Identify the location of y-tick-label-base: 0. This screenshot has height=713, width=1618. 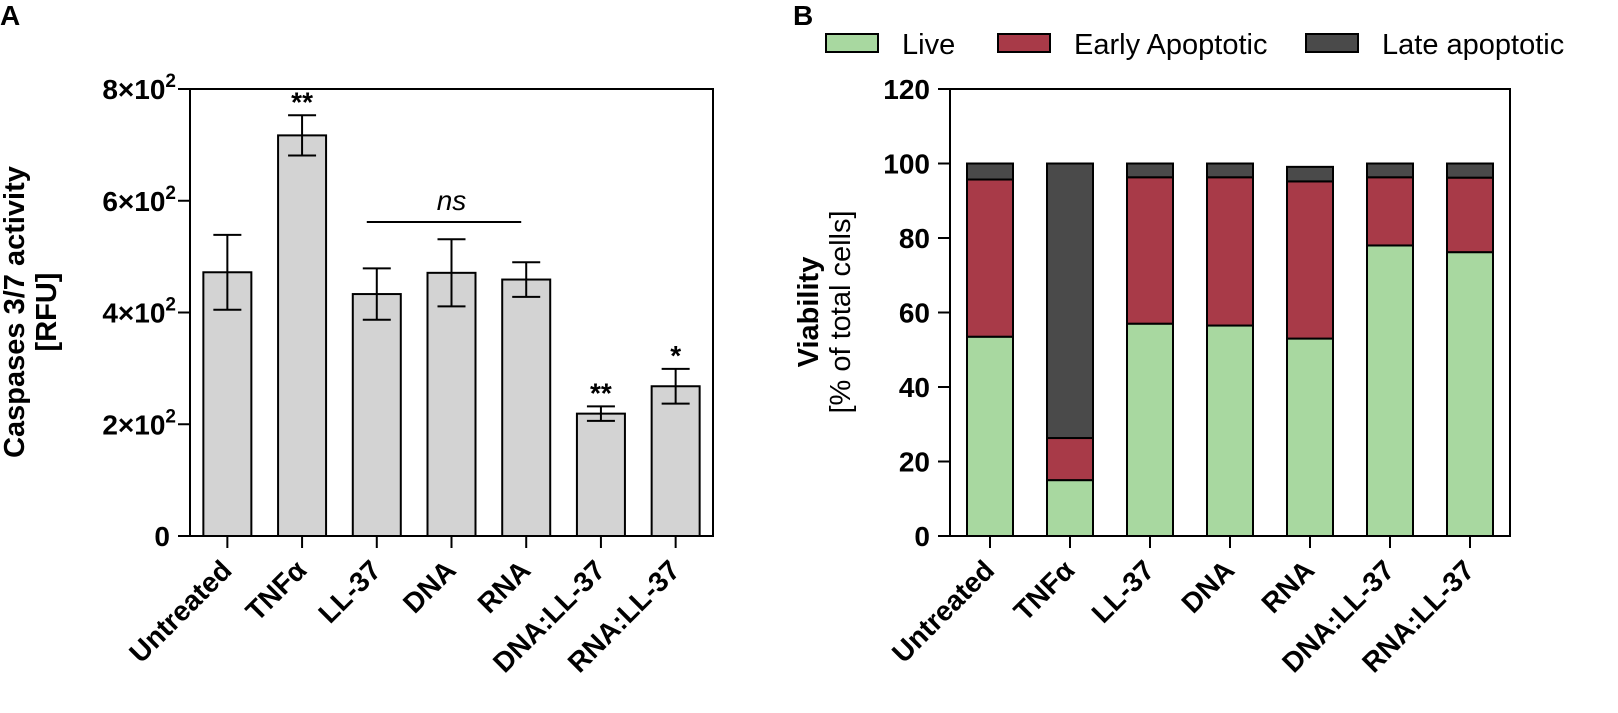
(162, 536).